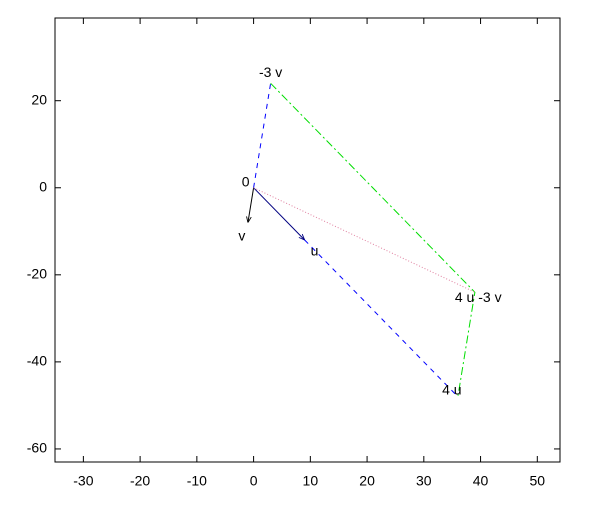  What do you see at coordinates (367, 481) in the screenshot?
I see `x-tick-label: 20` at bounding box center [367, 481].